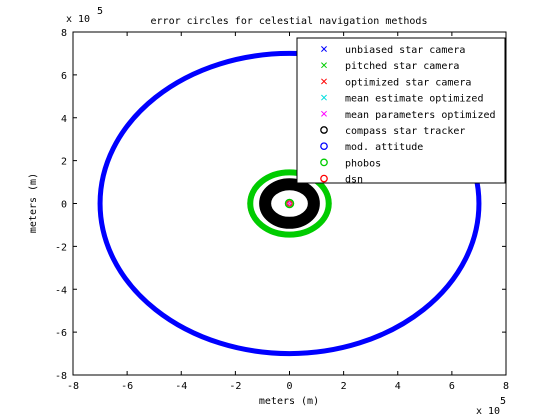  What do you see at coordinates (78, 19) in the screenshot?
I see `y-multiplier-base: x 10` at bounding box center [78, 19].